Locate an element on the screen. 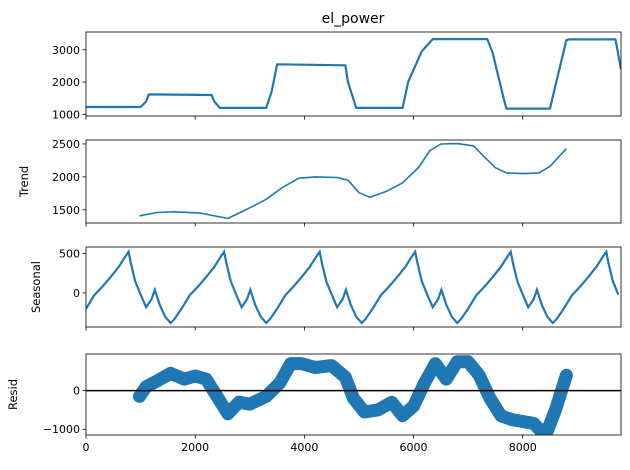 This screenshot has height=470, width=630. trend-line is located at coordinates (353, 181).